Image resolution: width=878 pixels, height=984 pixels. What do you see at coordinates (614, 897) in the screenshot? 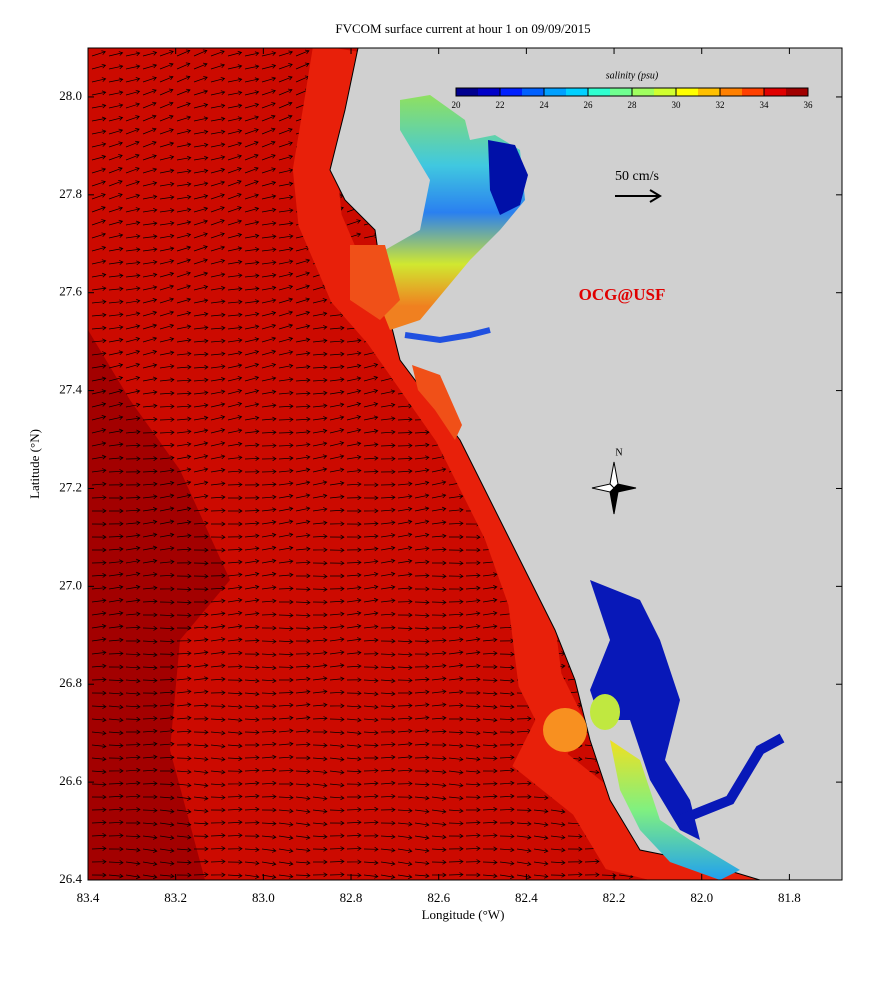
I see `x-tick-label: 82.2` at bounding box center [614, 897].